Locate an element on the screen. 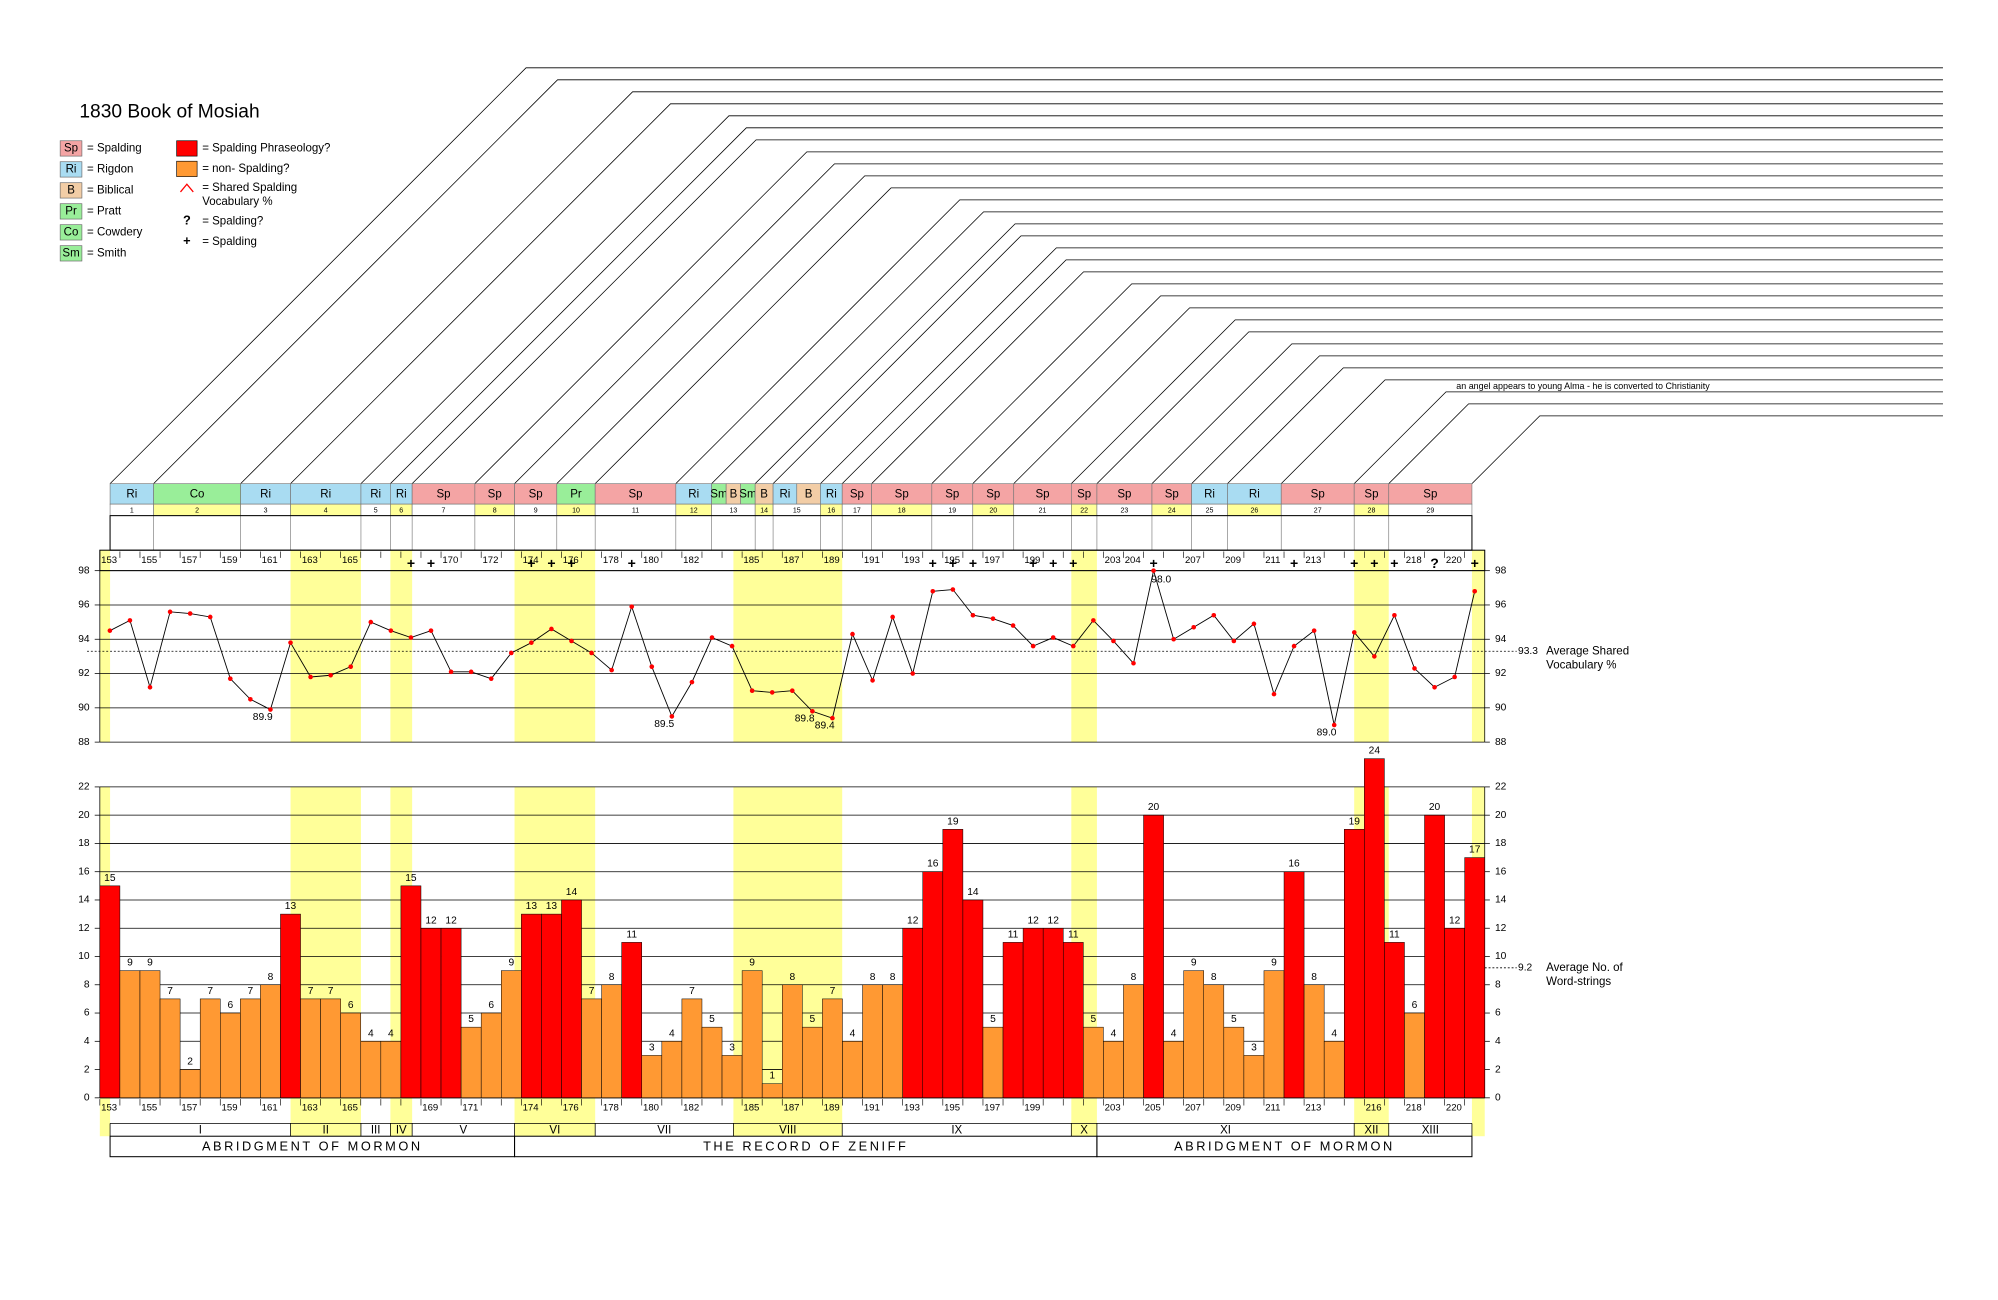  chapter-number: 25 is located at coordinates (1210, 510).